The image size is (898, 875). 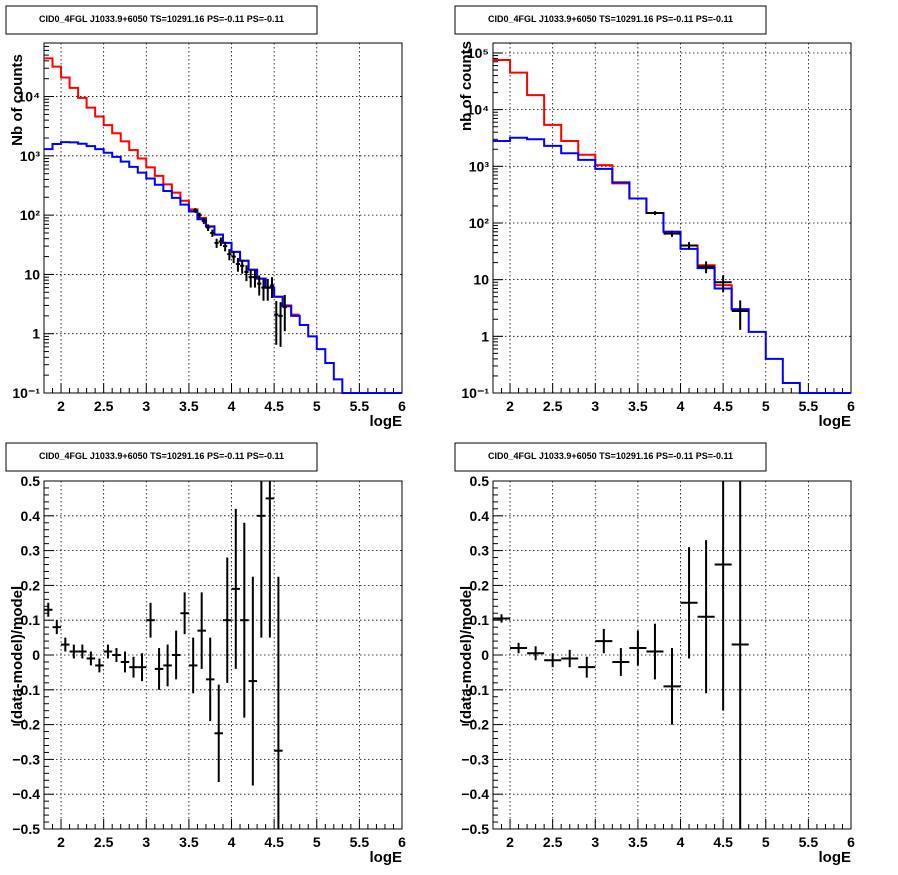 What do you see at coordinates (31, 620) in the screenshot?
I see `y-tick-label: 0.1` at bounding box center [31, 620].